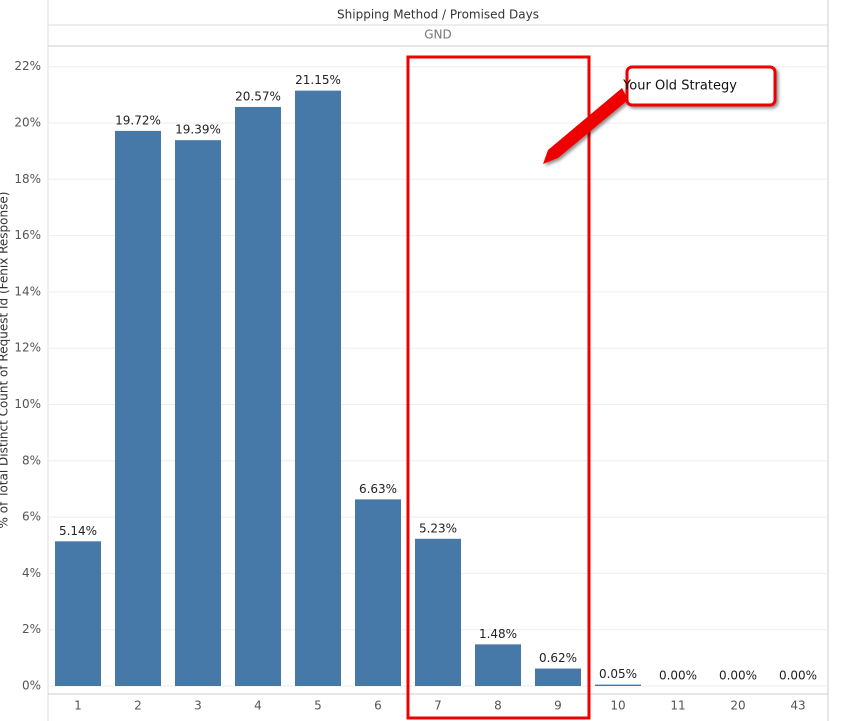 The width and height of the screenshot is (849, 721). Describe the element at coordinates (438, 35) in the screenshot. I see `header-group: GND` at that location.